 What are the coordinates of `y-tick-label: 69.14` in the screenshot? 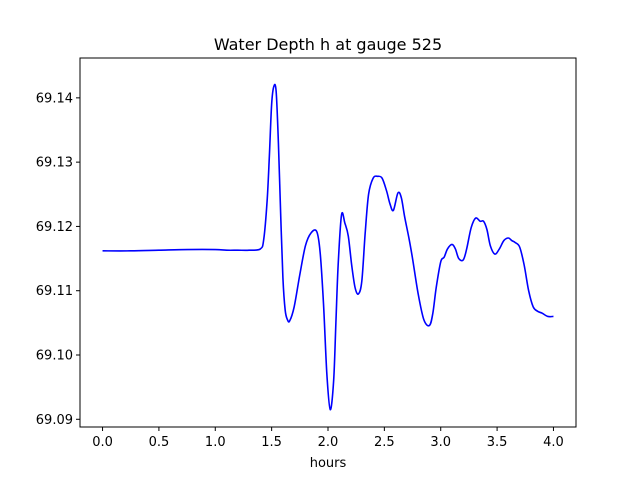 It's located at (54, 98).